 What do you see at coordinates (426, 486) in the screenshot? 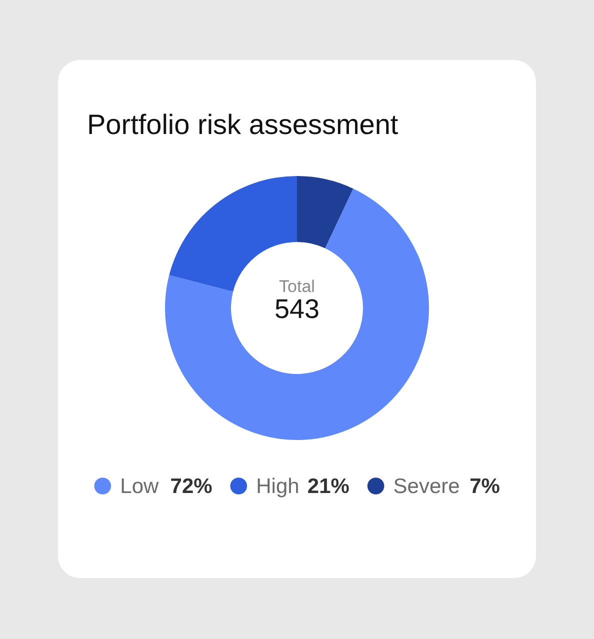
I see `legend-label: Severe` at bounding box center [426, 486].